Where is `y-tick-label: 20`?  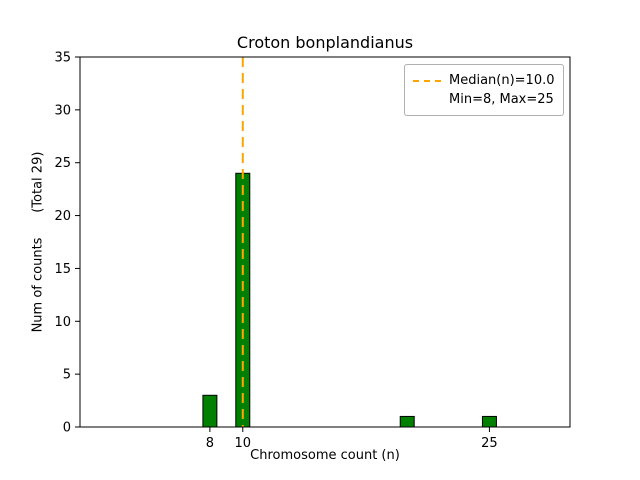 y-tick-label: 20 is located at coordinates (62, 216).